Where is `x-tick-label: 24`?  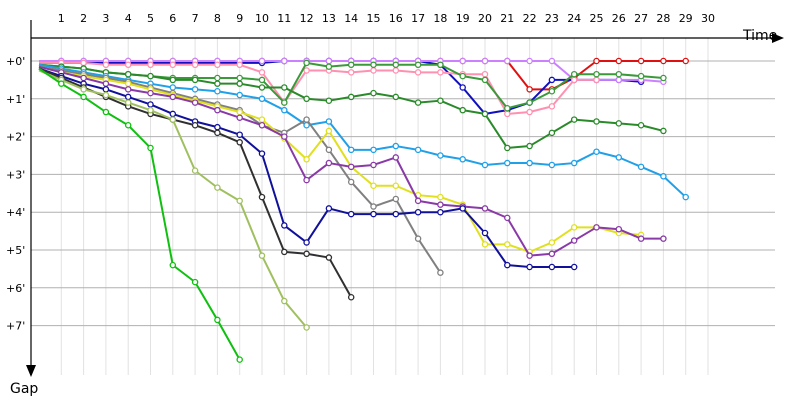 x-tick-label: 24 is located at coordinates (574, 18).